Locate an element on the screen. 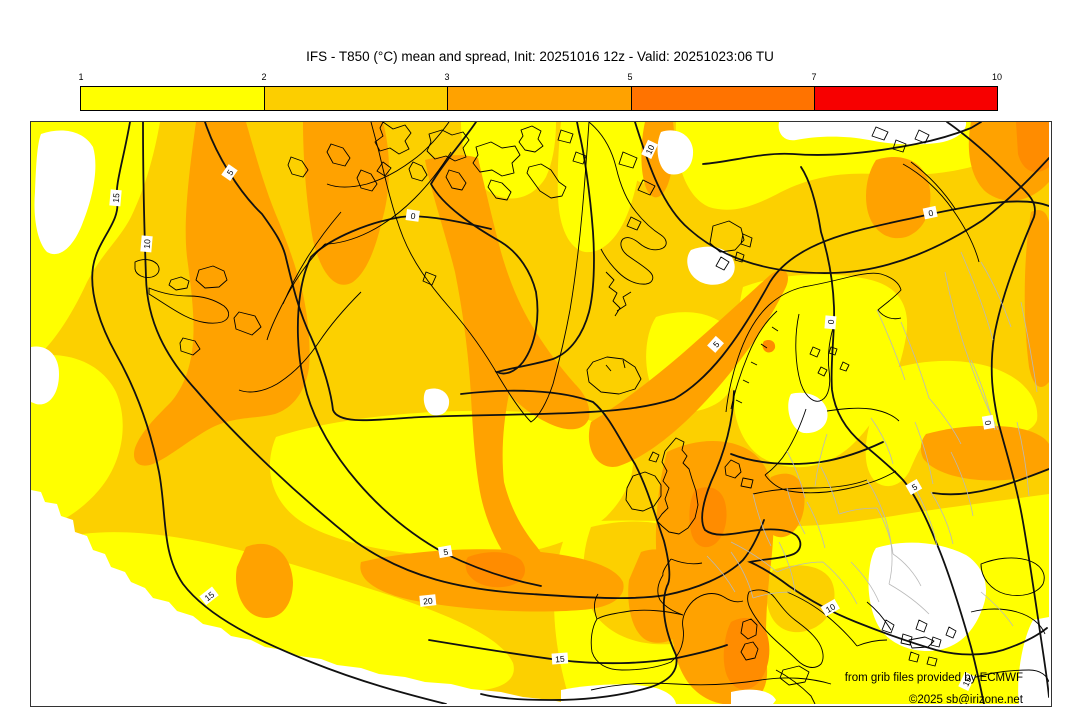  svg-text: 20 is located at coordinates (428, 601).